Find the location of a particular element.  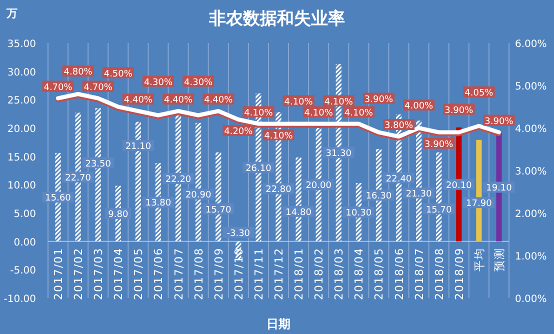

data-label: 22.80 is located at coordinates (279, 190).